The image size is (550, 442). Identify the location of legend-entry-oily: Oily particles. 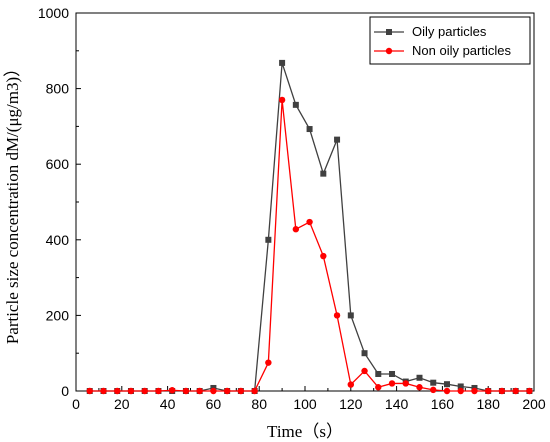
(430, 31).